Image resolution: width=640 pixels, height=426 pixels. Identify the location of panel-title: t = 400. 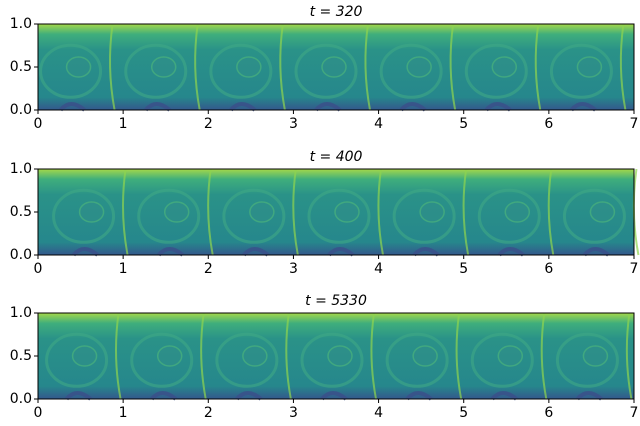
(336, 157).